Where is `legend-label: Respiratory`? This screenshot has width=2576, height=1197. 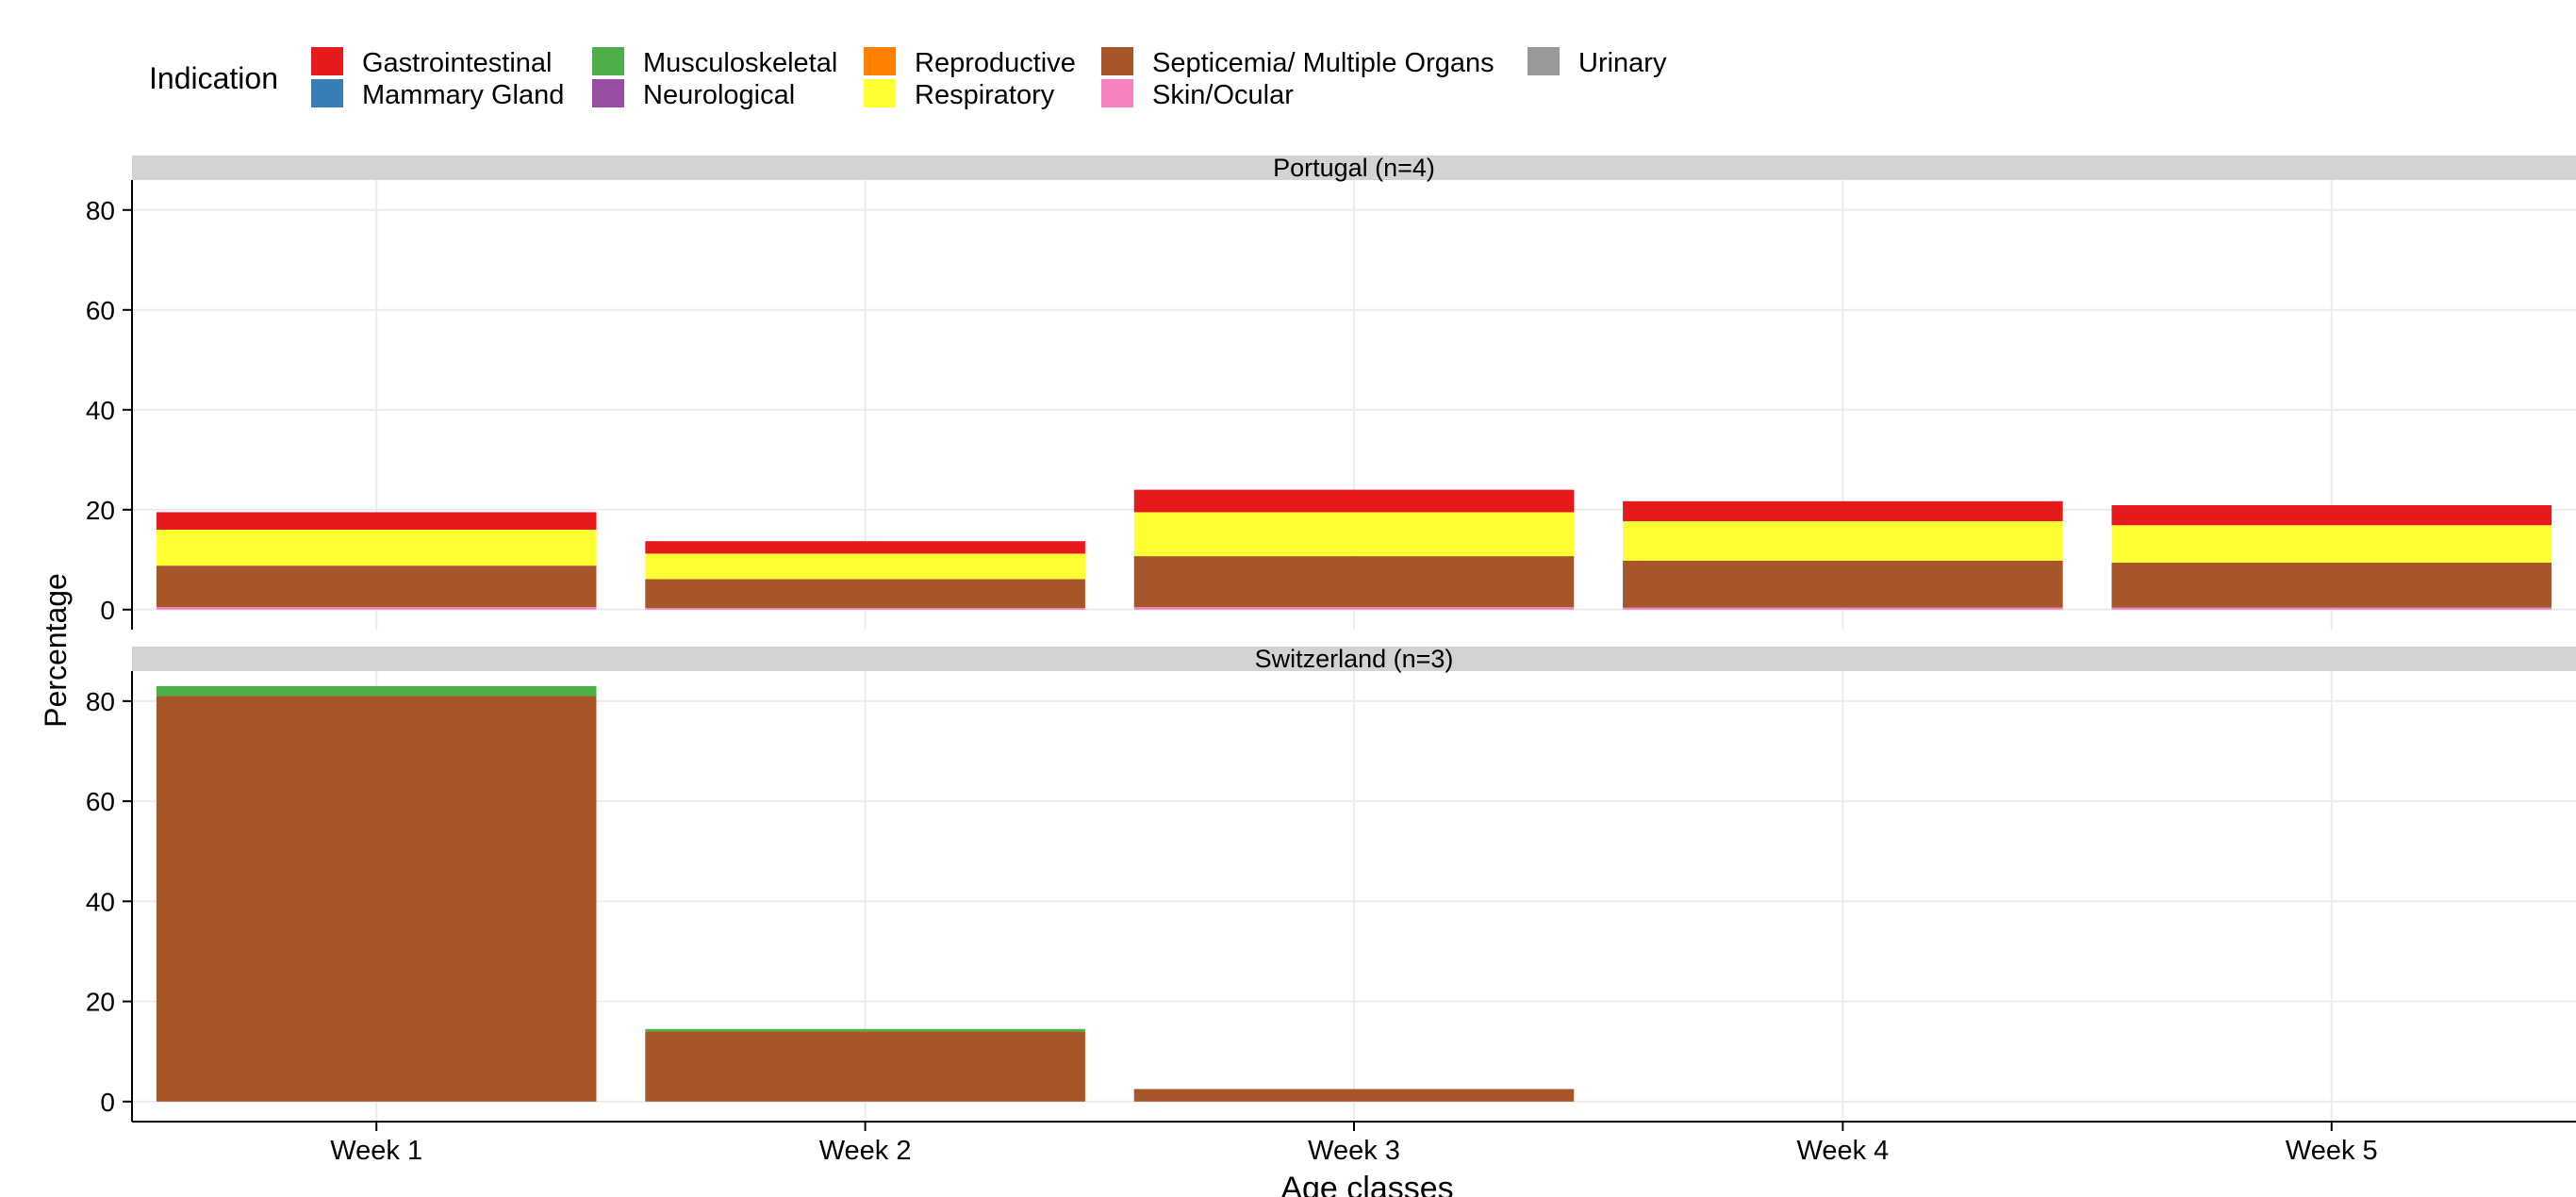 legend-label: Respiratory is located at coordinates (985, 95).